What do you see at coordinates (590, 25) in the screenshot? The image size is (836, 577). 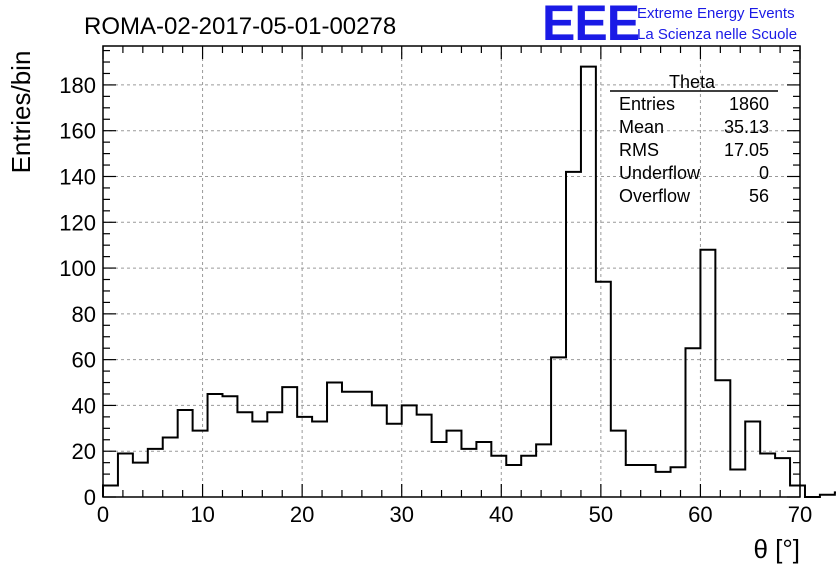 I see `eee-logo-mark: EEE` at bounding box center [590, 25].